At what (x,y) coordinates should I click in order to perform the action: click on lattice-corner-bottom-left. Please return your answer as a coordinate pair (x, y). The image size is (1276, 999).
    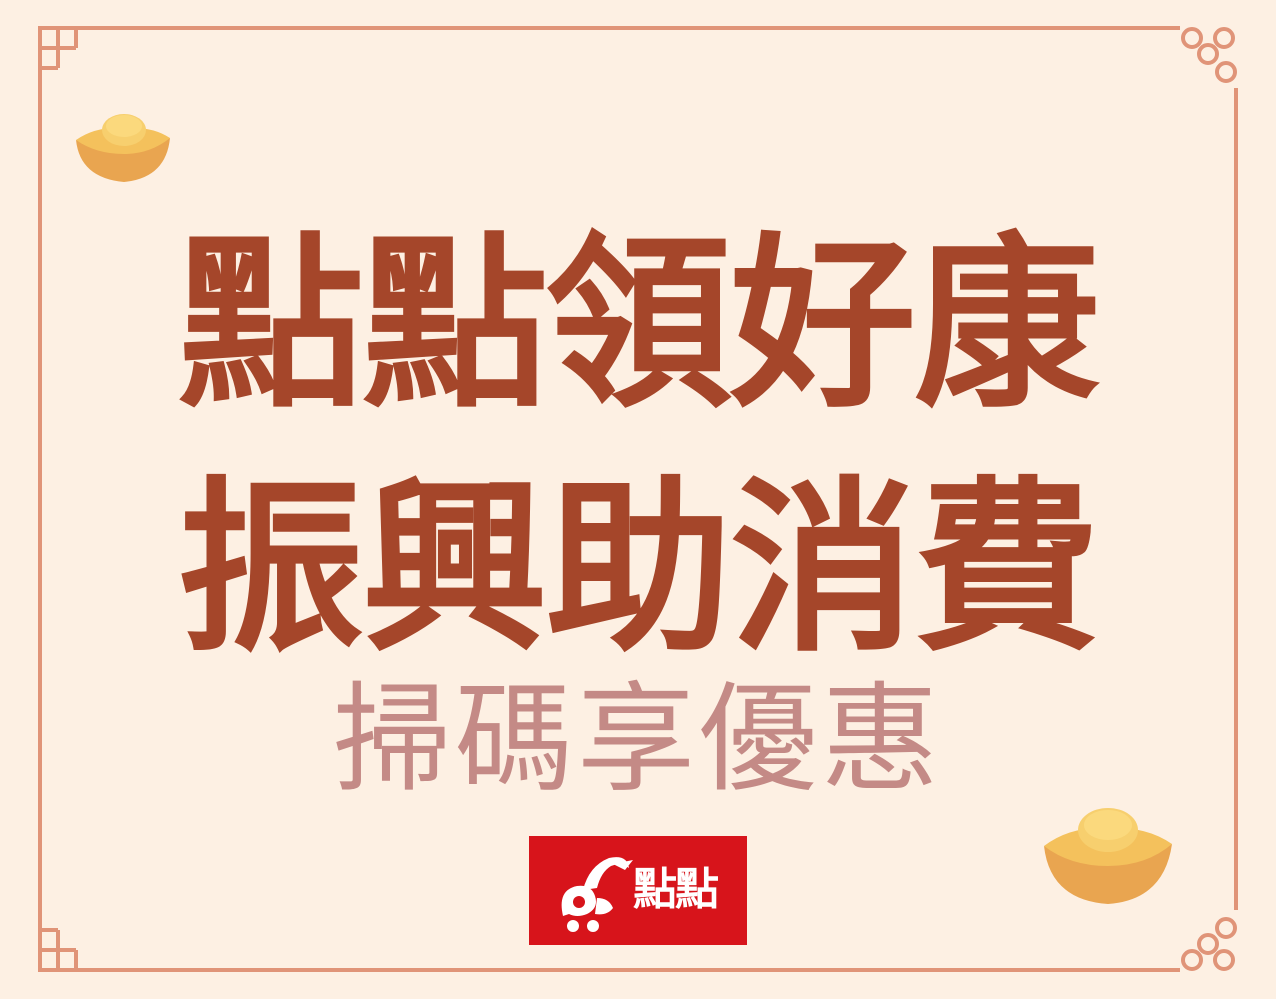
    Looking at the image, I should click on (609, 941).